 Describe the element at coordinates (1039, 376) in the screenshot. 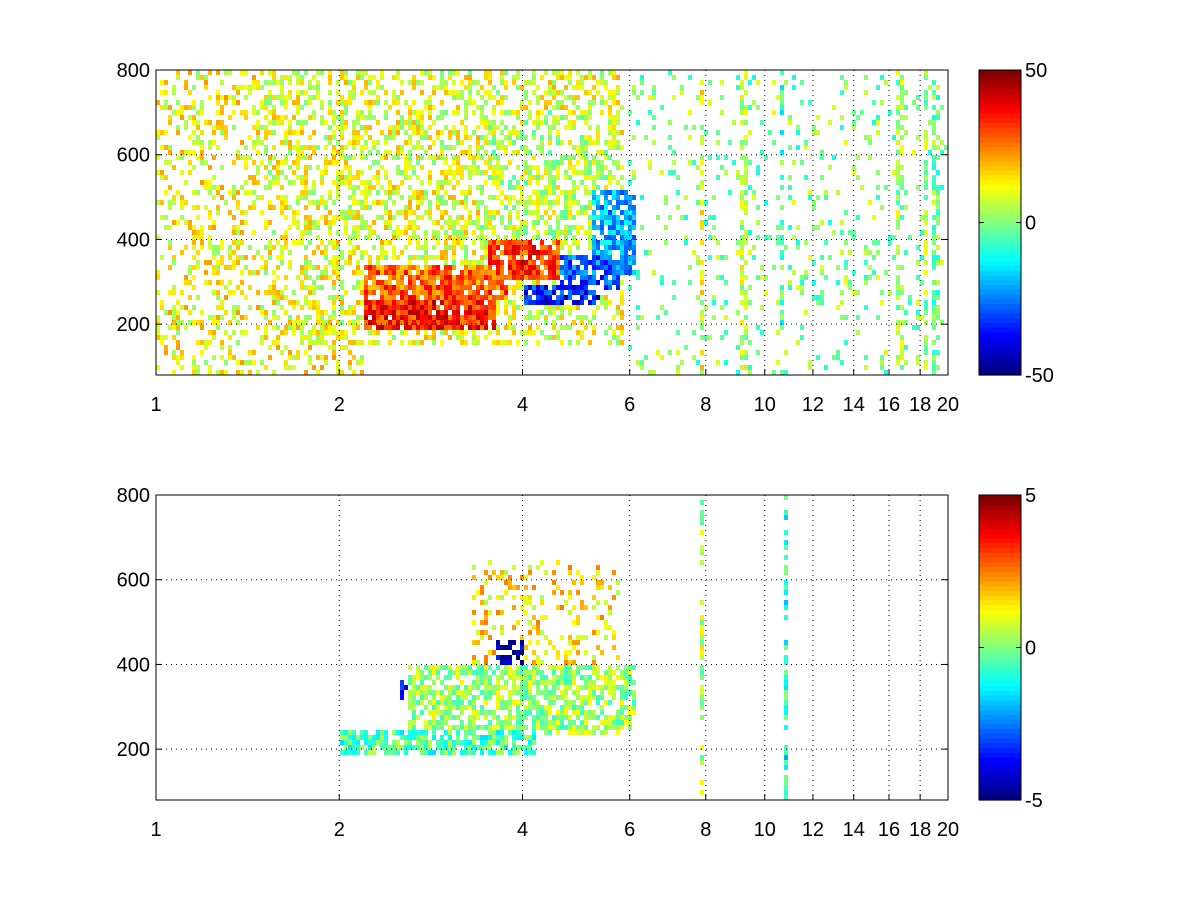

I see `colorbar-tick-label: -50` at that location.